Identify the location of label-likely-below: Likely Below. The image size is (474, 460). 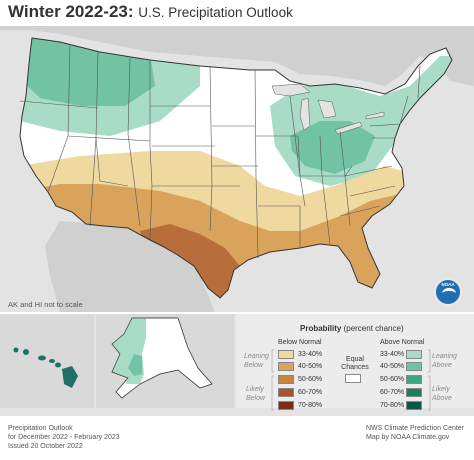
(256, 394).